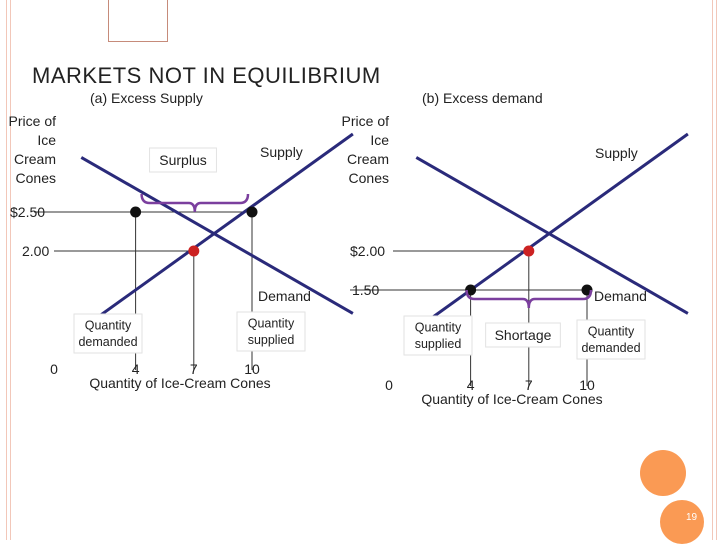 The width and height of the screenshot is (720, 544). I want to click on chart-b-quantity-demanded-label-box, so click(611, 339).